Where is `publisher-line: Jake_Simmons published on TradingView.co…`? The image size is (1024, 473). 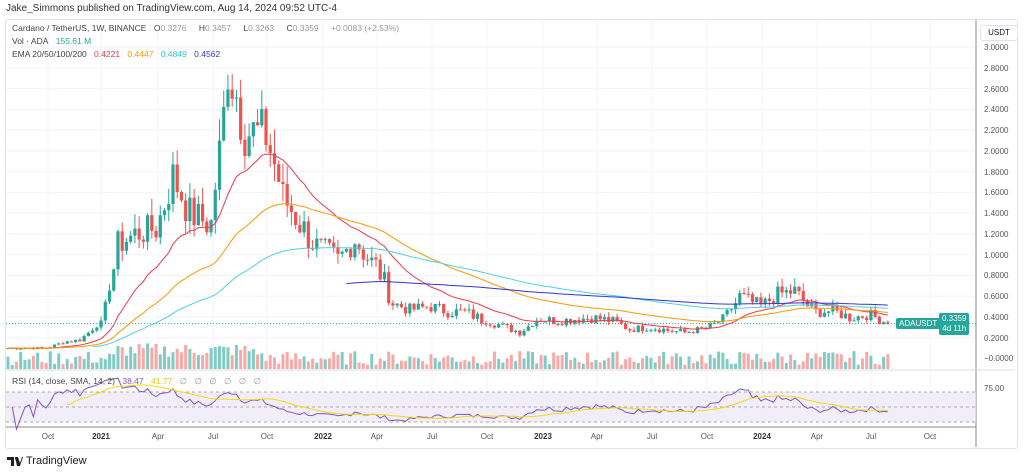
publisher-line: Jake_Simmons published on TradingView.co… is located at coordinates (172, 8).